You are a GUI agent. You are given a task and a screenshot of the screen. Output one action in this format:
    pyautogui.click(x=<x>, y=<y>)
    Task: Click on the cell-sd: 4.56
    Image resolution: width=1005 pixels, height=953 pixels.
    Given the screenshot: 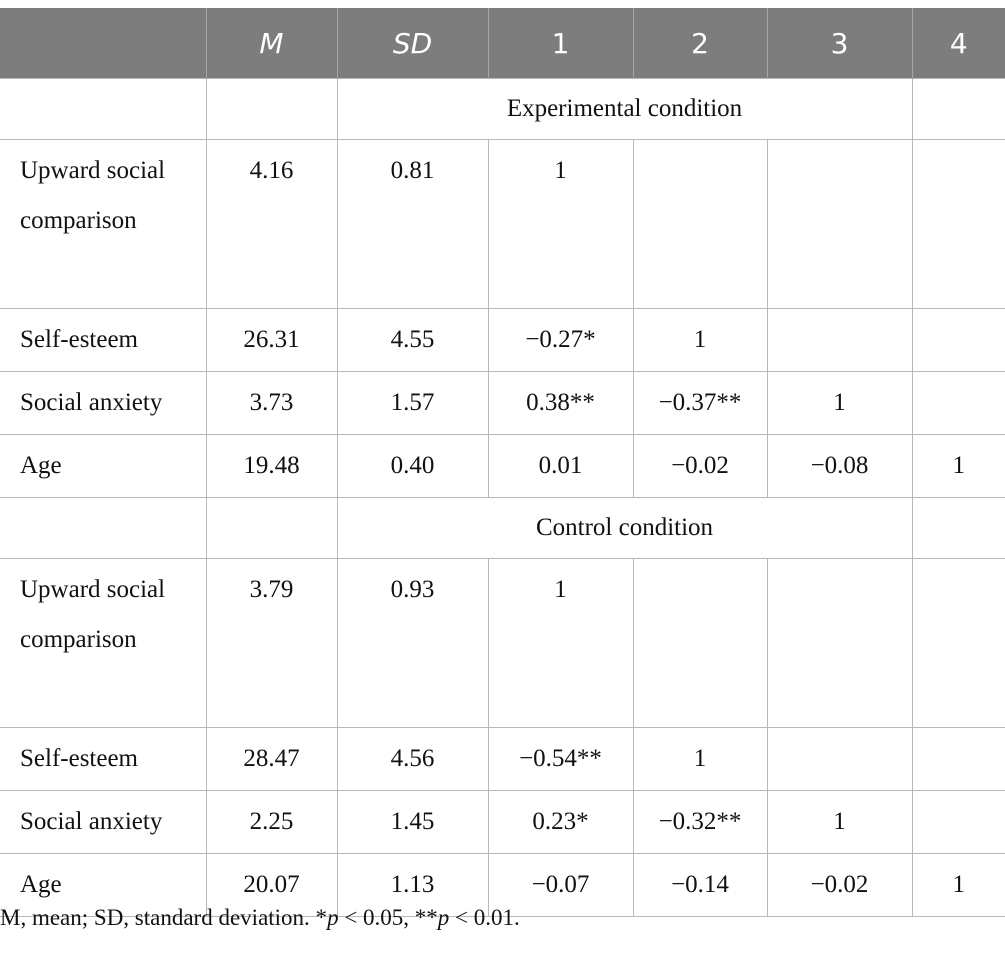 What is the action you would take?
    pyautogui.click(x=412, y=759)
    